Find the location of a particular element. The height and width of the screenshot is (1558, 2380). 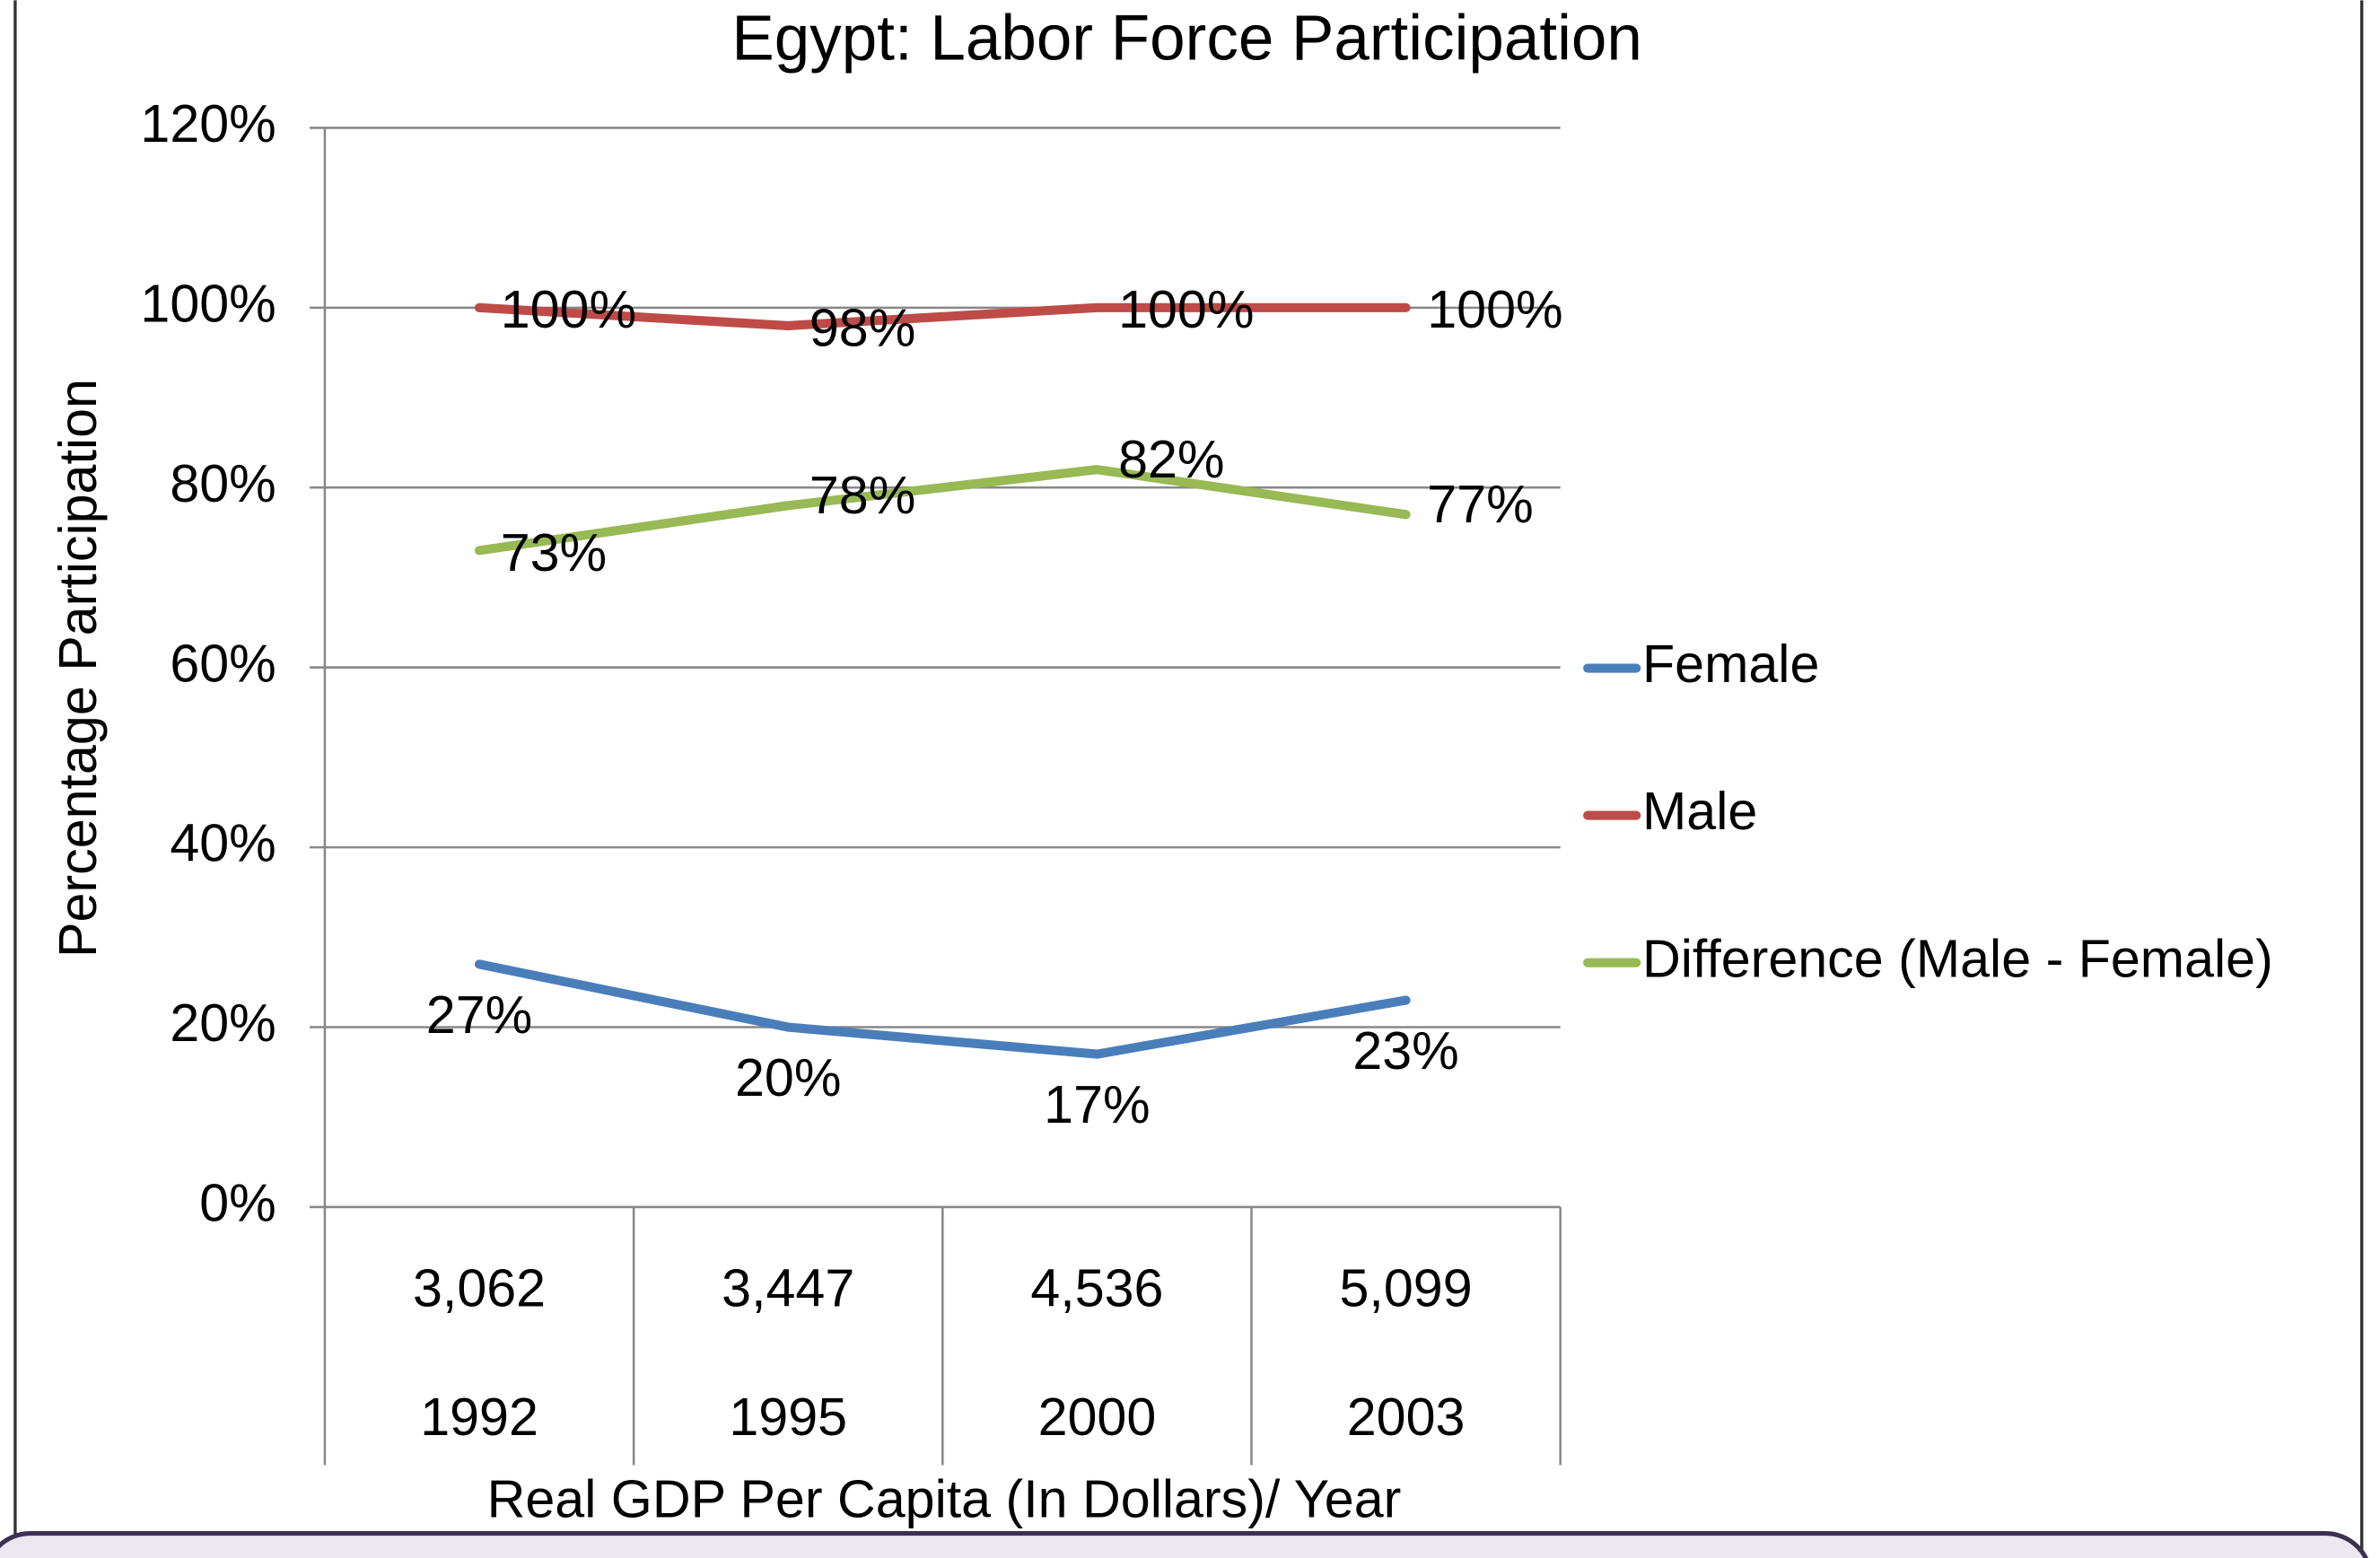

x-tick-label: 4,536 is located at coordinates (1096, 1287).